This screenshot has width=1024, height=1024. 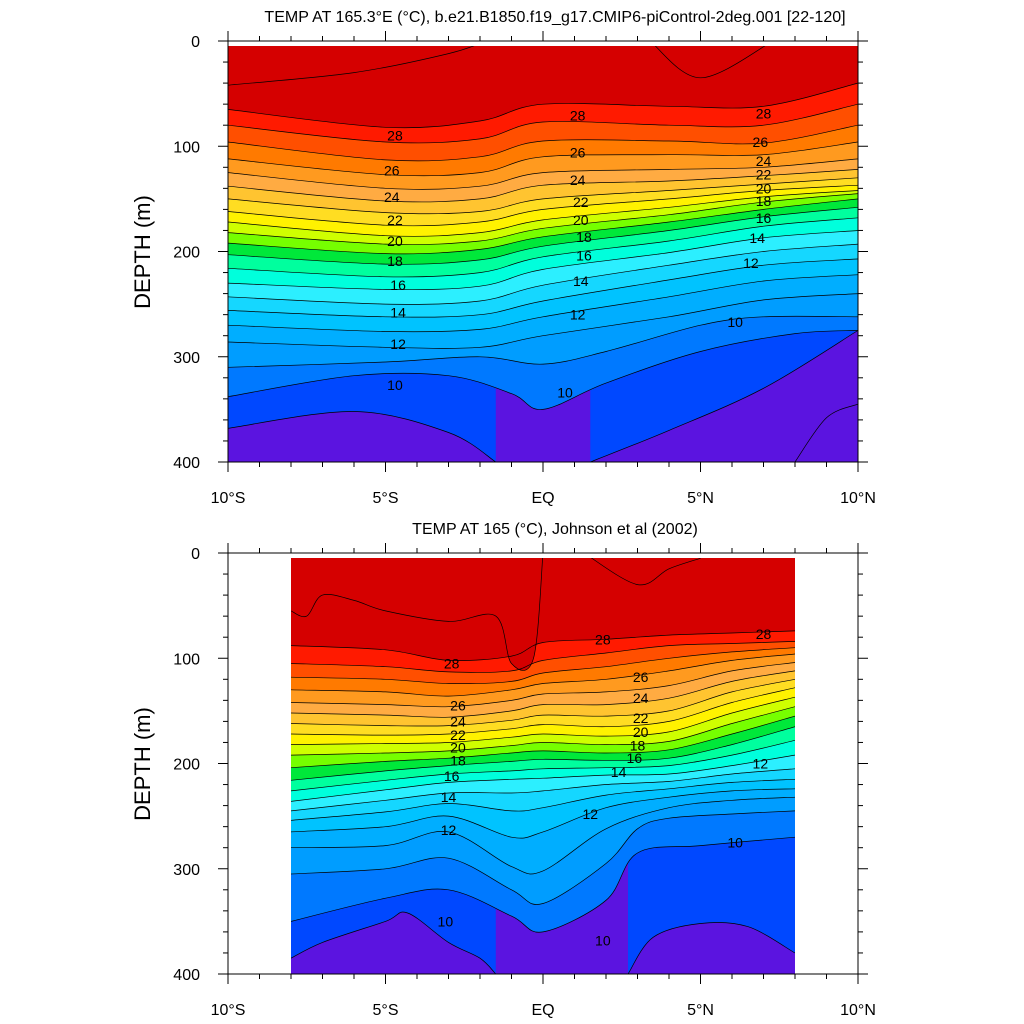 What do you see at coordinates (542, 498) in the screenshot?
I see `x-tick-label: EQ` at bounding box center [542, 498].